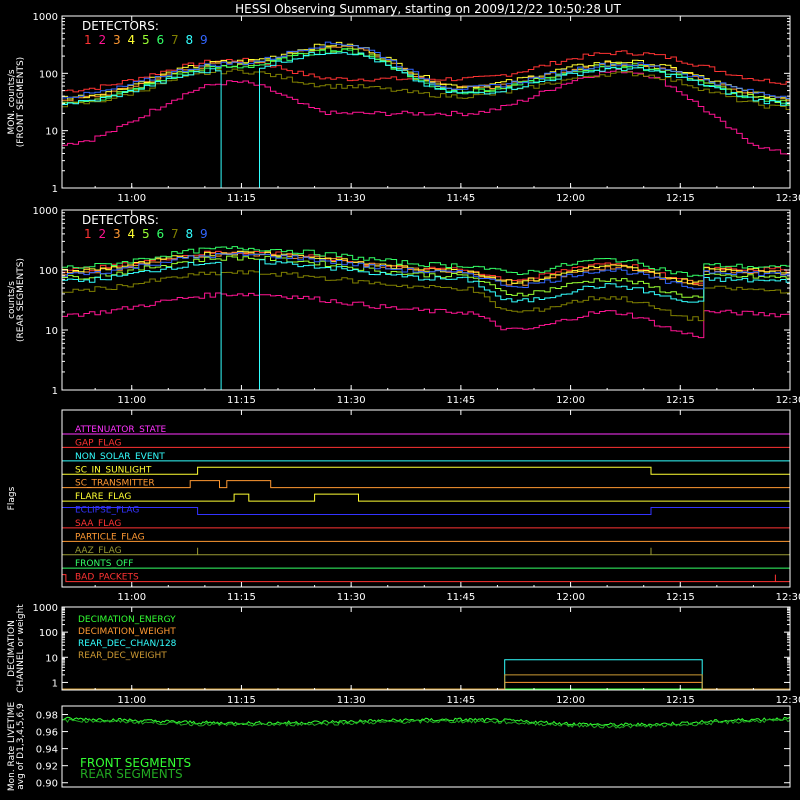 This screenshot has height=800, width=800. What do you see at coordinates (47, 716) in the screenshot?
I see `y-tick-label: 0.98` at bounding box center [47, 716].